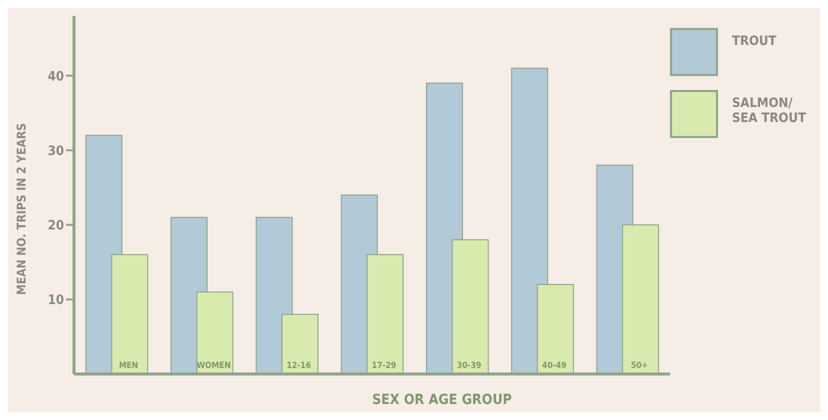 The width and height of the screenshot is (828, 420). I want to click on text: SALMON/ SEA TROUT, so click(769, 110).